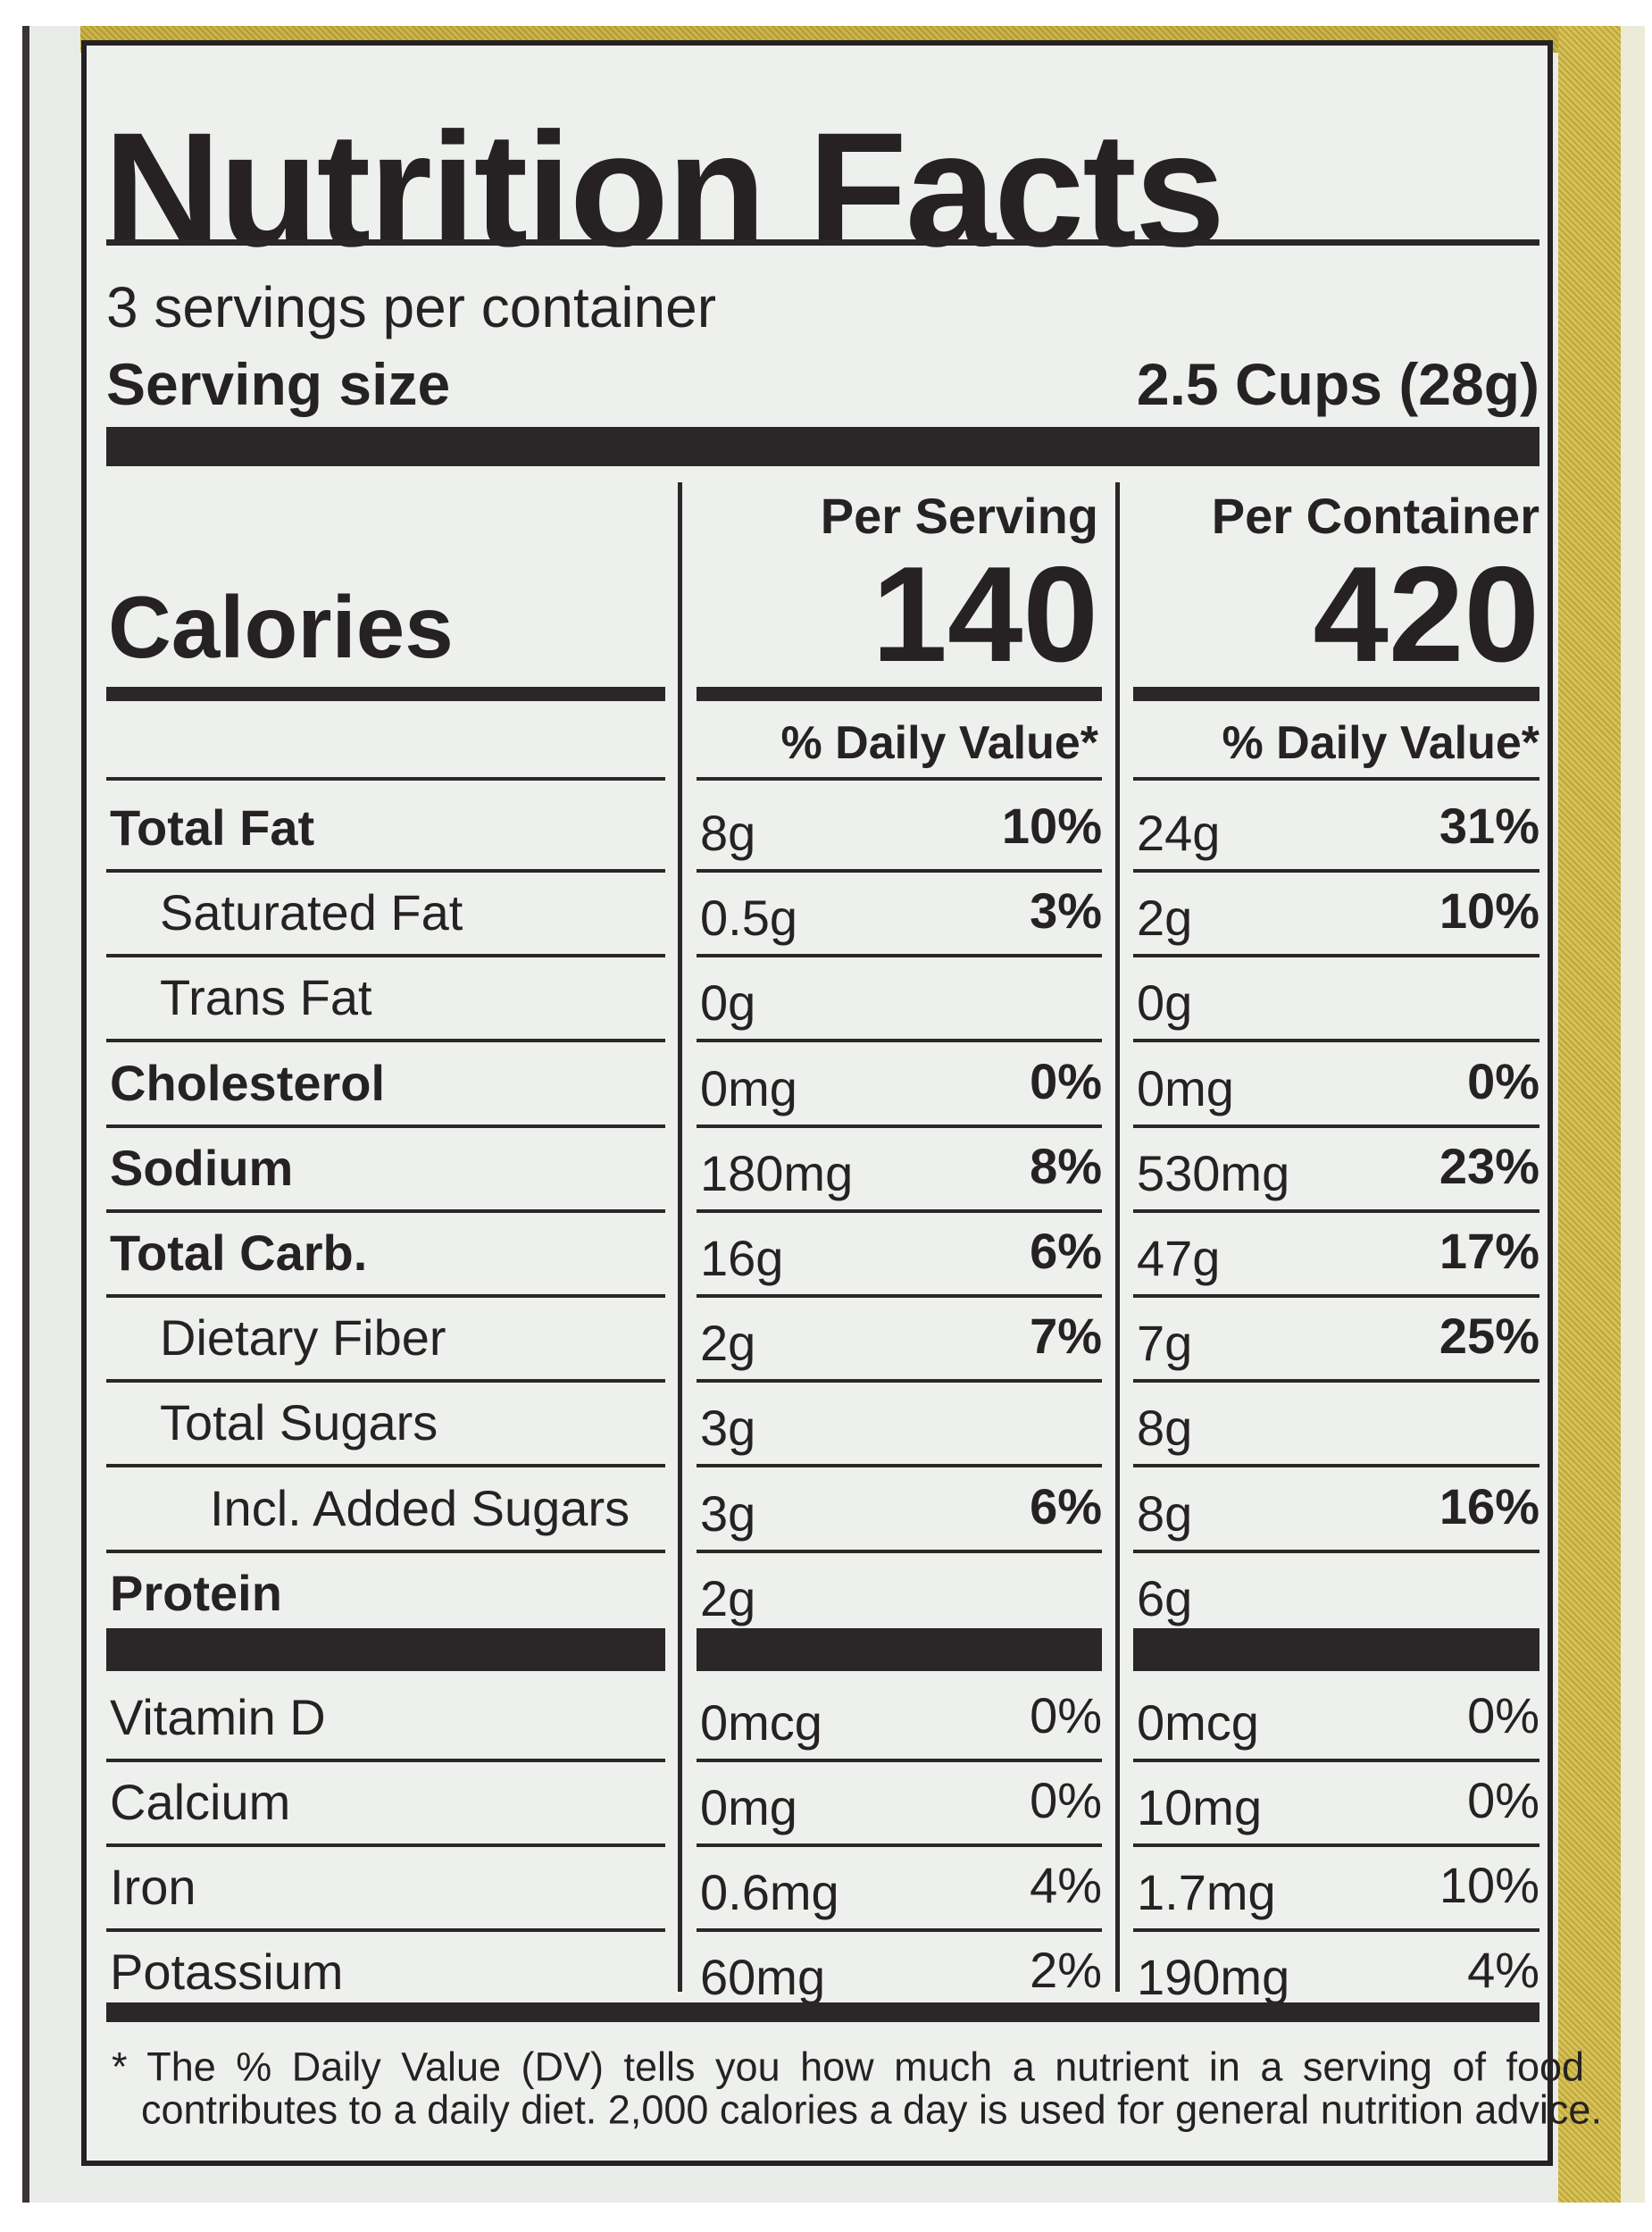 The image size is (1652, 2232). Describe the element at coordinates (1200, 1807) in the screenshot. I see `nutrient-amount: 10mg` at that location.